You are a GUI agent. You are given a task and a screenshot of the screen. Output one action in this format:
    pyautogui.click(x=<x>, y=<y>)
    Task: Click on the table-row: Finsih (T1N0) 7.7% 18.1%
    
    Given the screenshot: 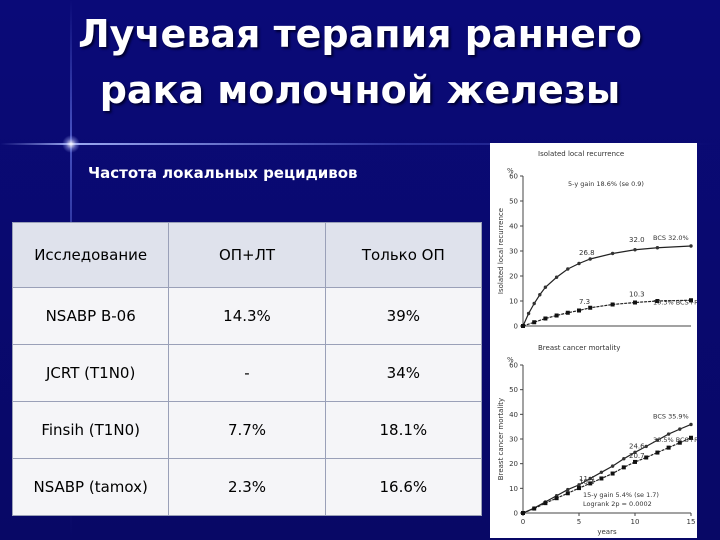 What is the action you would take?
    pyautogui.click(x=247, y=430)
    